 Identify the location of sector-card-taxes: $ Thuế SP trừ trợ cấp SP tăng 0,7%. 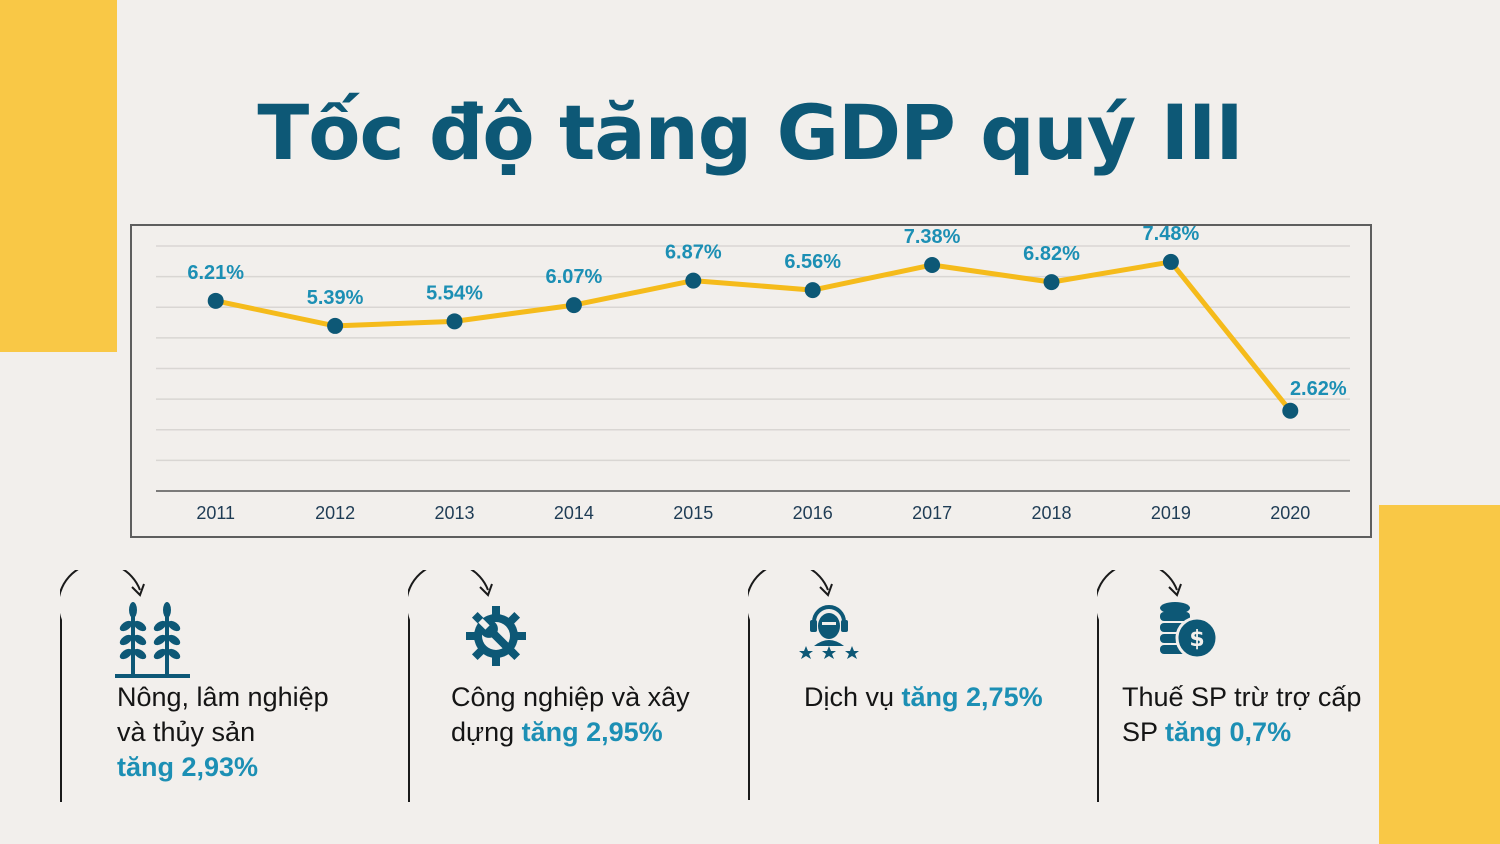
(1262, 687).